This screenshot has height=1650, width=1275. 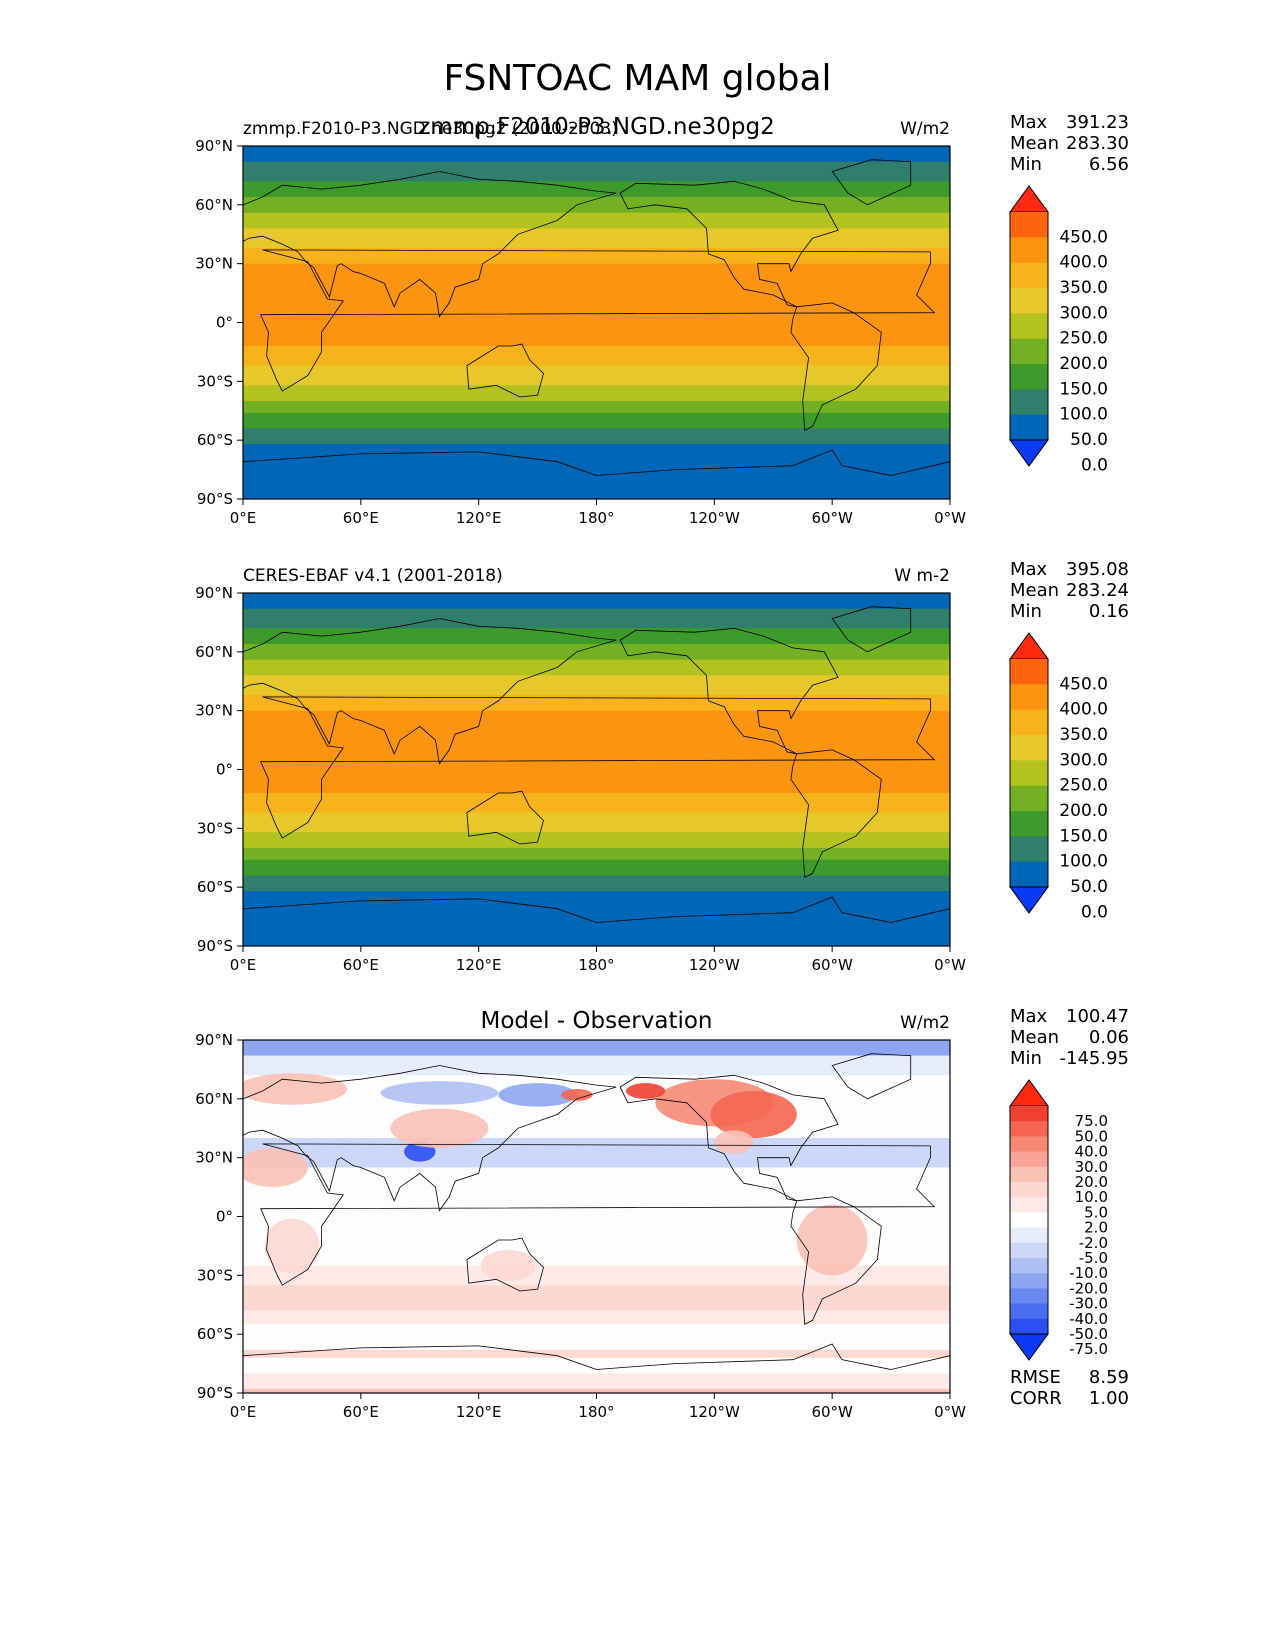 I want to click on stat-value: 391.23, so click(x=1097, y=122).